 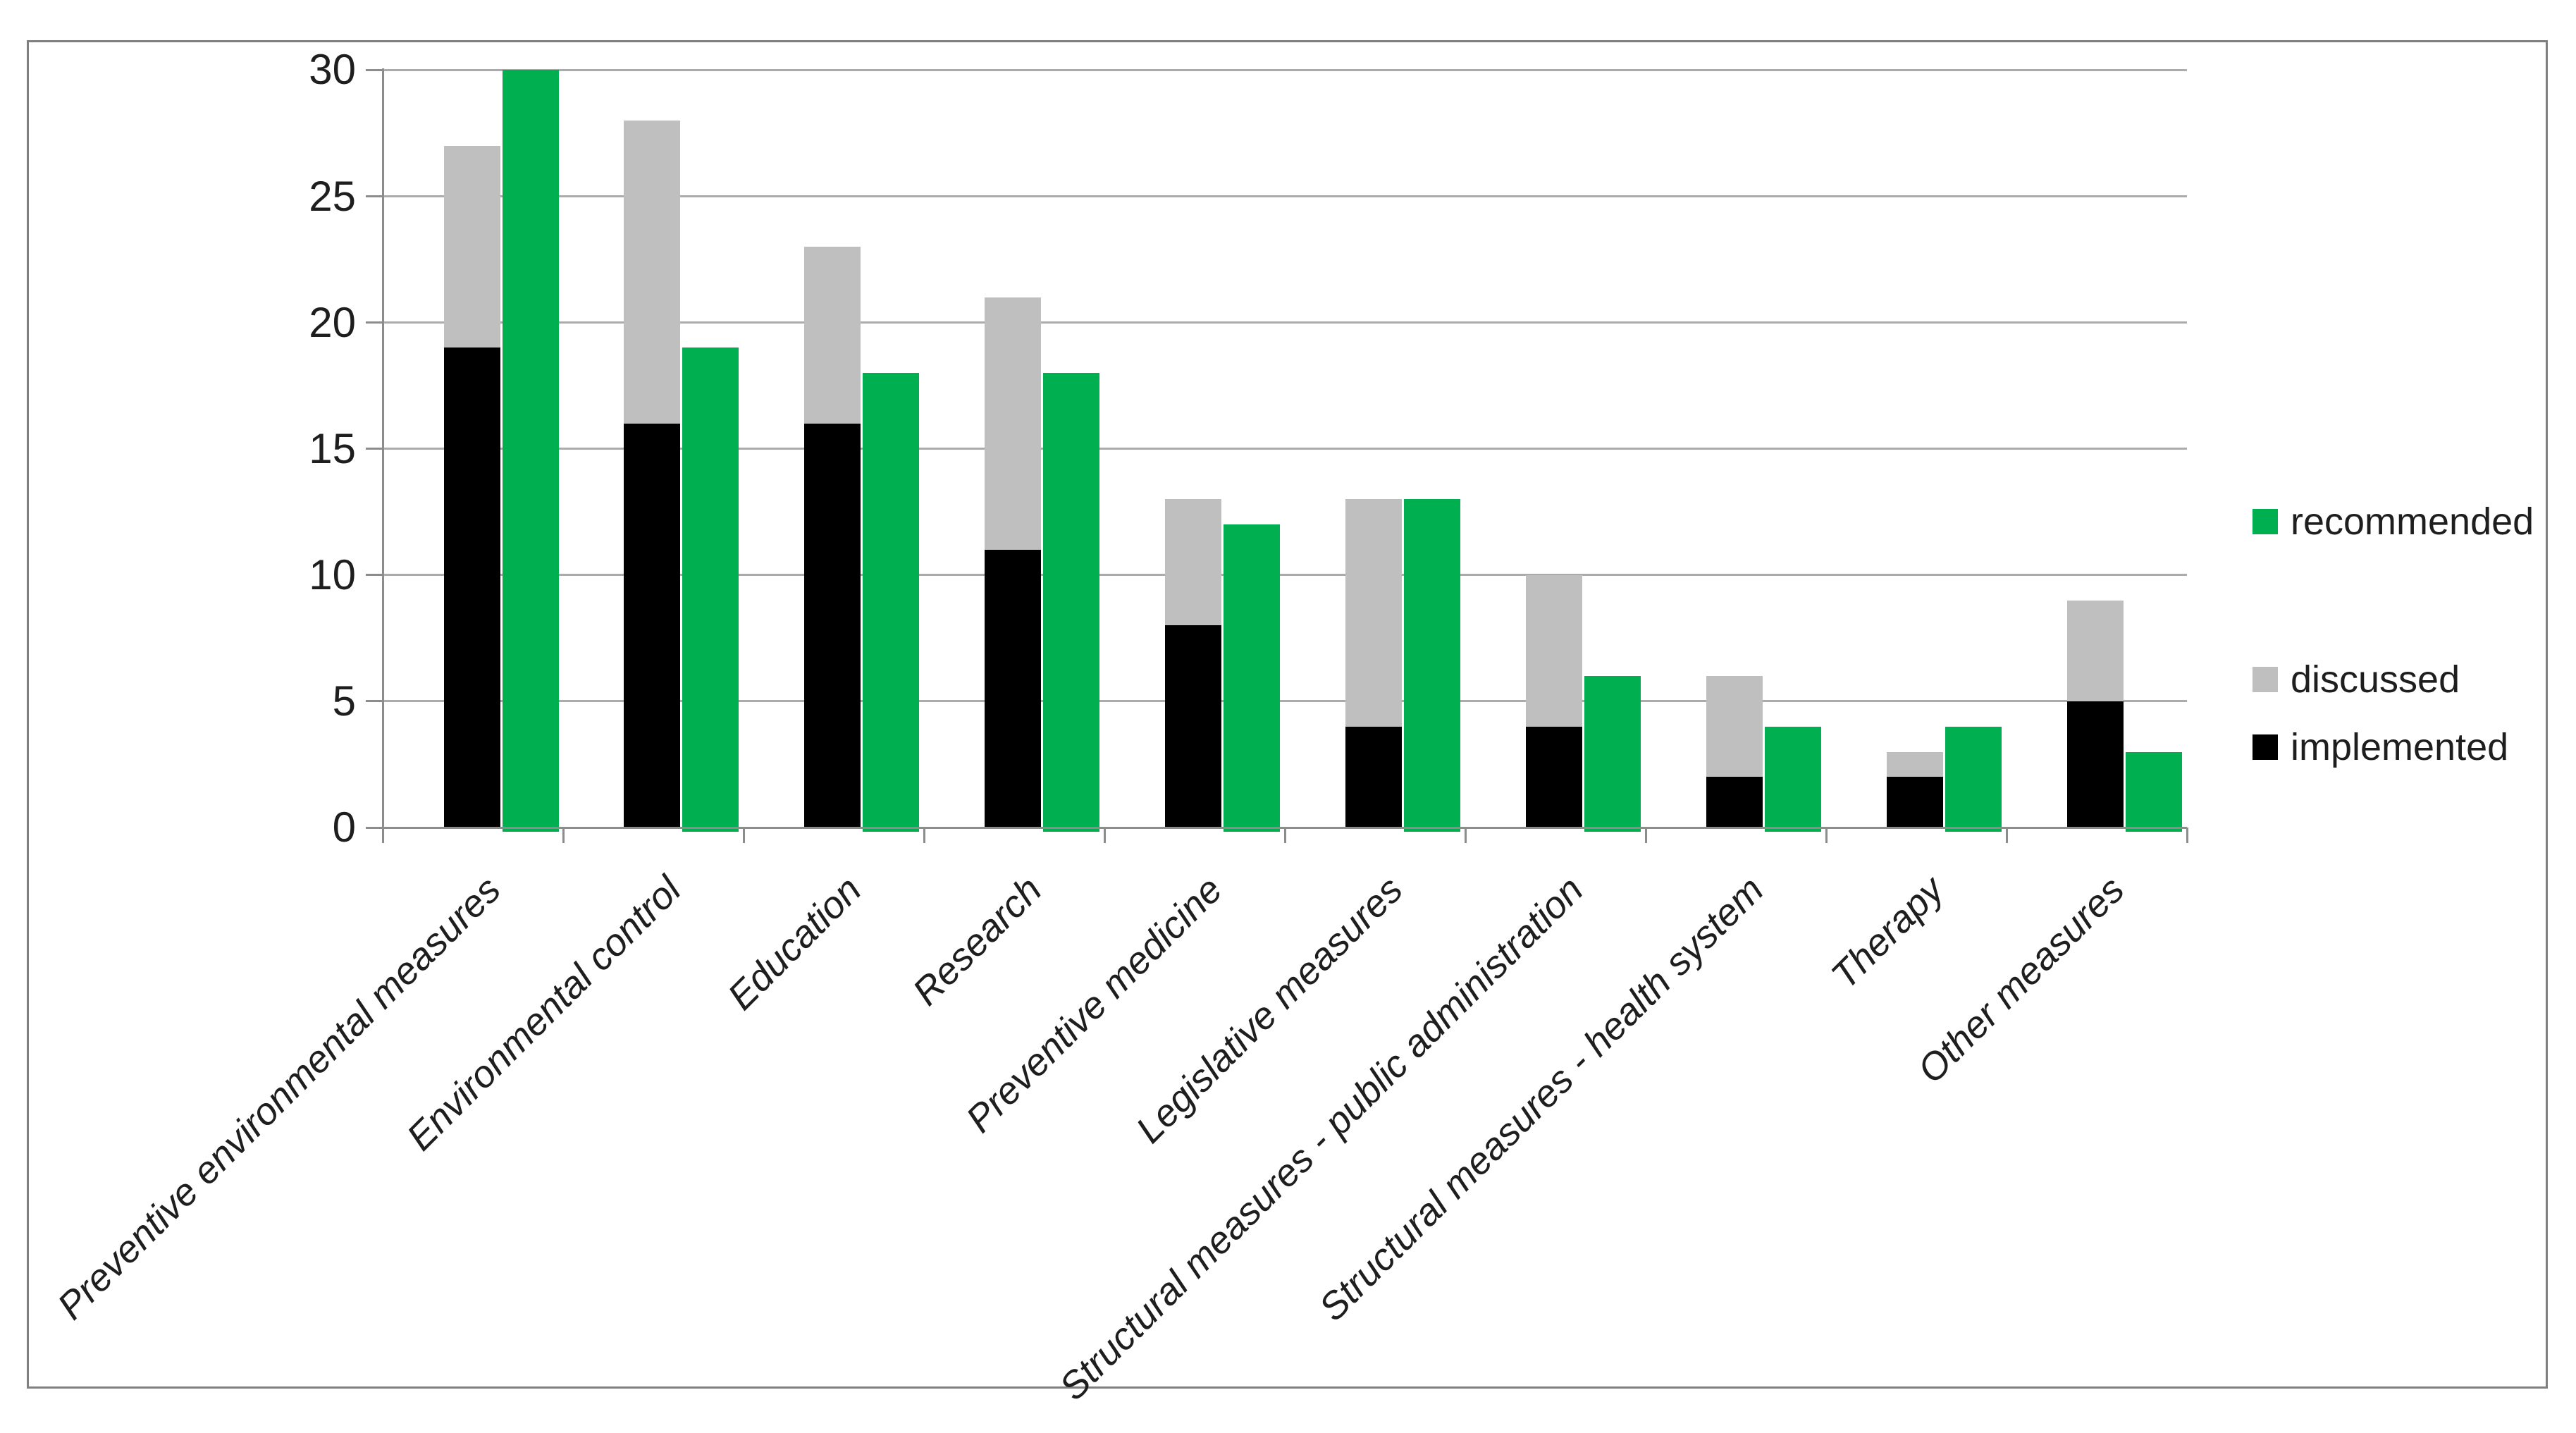 What do you see at coordinates (332, 448) in the screenshot?
I see `y-tick-label: 15` at bounding box center [332, 448].